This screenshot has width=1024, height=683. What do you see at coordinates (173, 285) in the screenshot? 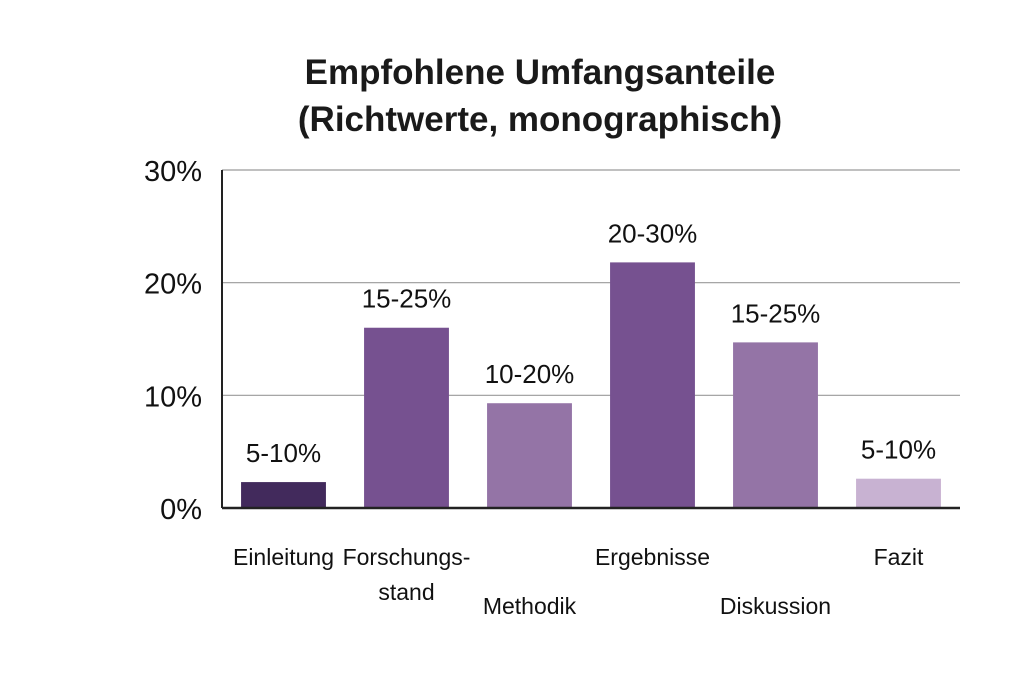
I see `y-tick-label: 20%` at bounding box center [173, 285].